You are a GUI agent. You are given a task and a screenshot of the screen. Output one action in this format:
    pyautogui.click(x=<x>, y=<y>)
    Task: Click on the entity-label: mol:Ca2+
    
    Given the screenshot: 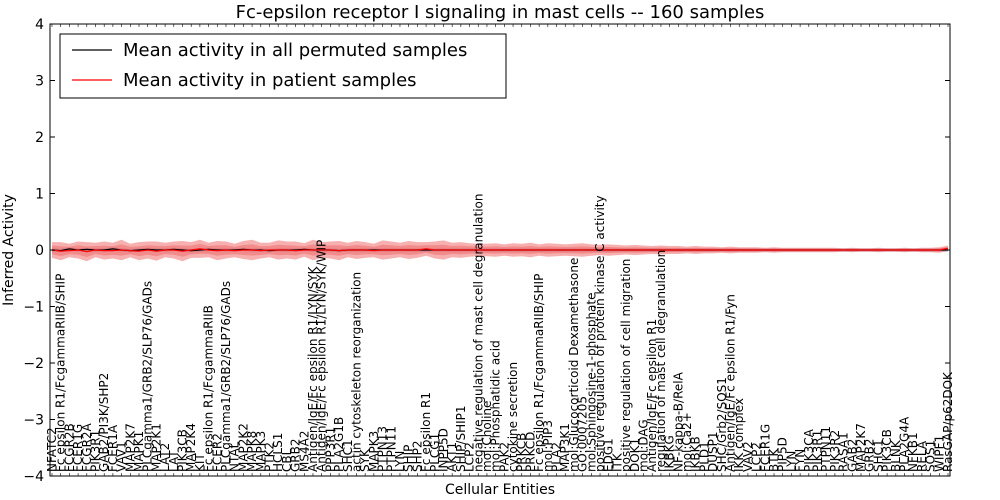 What is the action you would take?
    pyautogui.click(x=687, y=442)
    